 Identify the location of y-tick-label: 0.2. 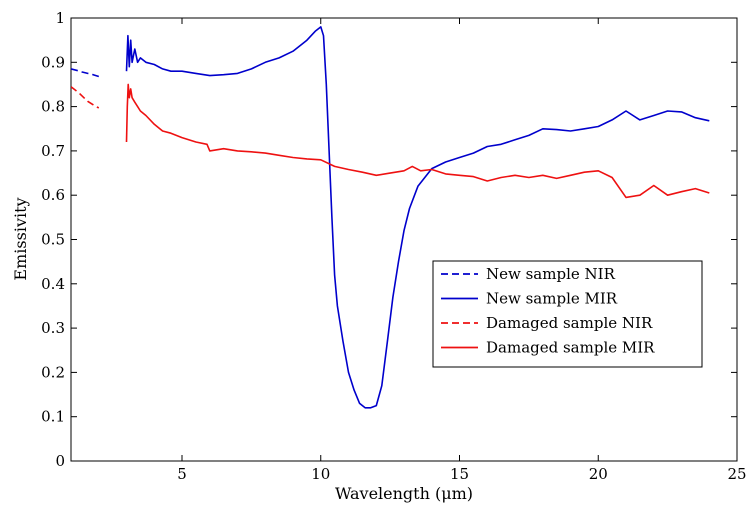
(53, 372).